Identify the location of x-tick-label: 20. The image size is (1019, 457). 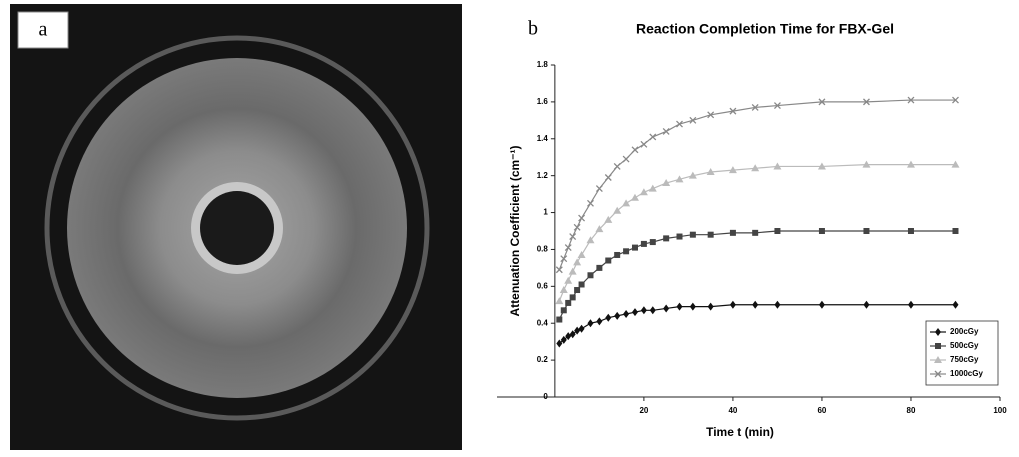
(643, 410).